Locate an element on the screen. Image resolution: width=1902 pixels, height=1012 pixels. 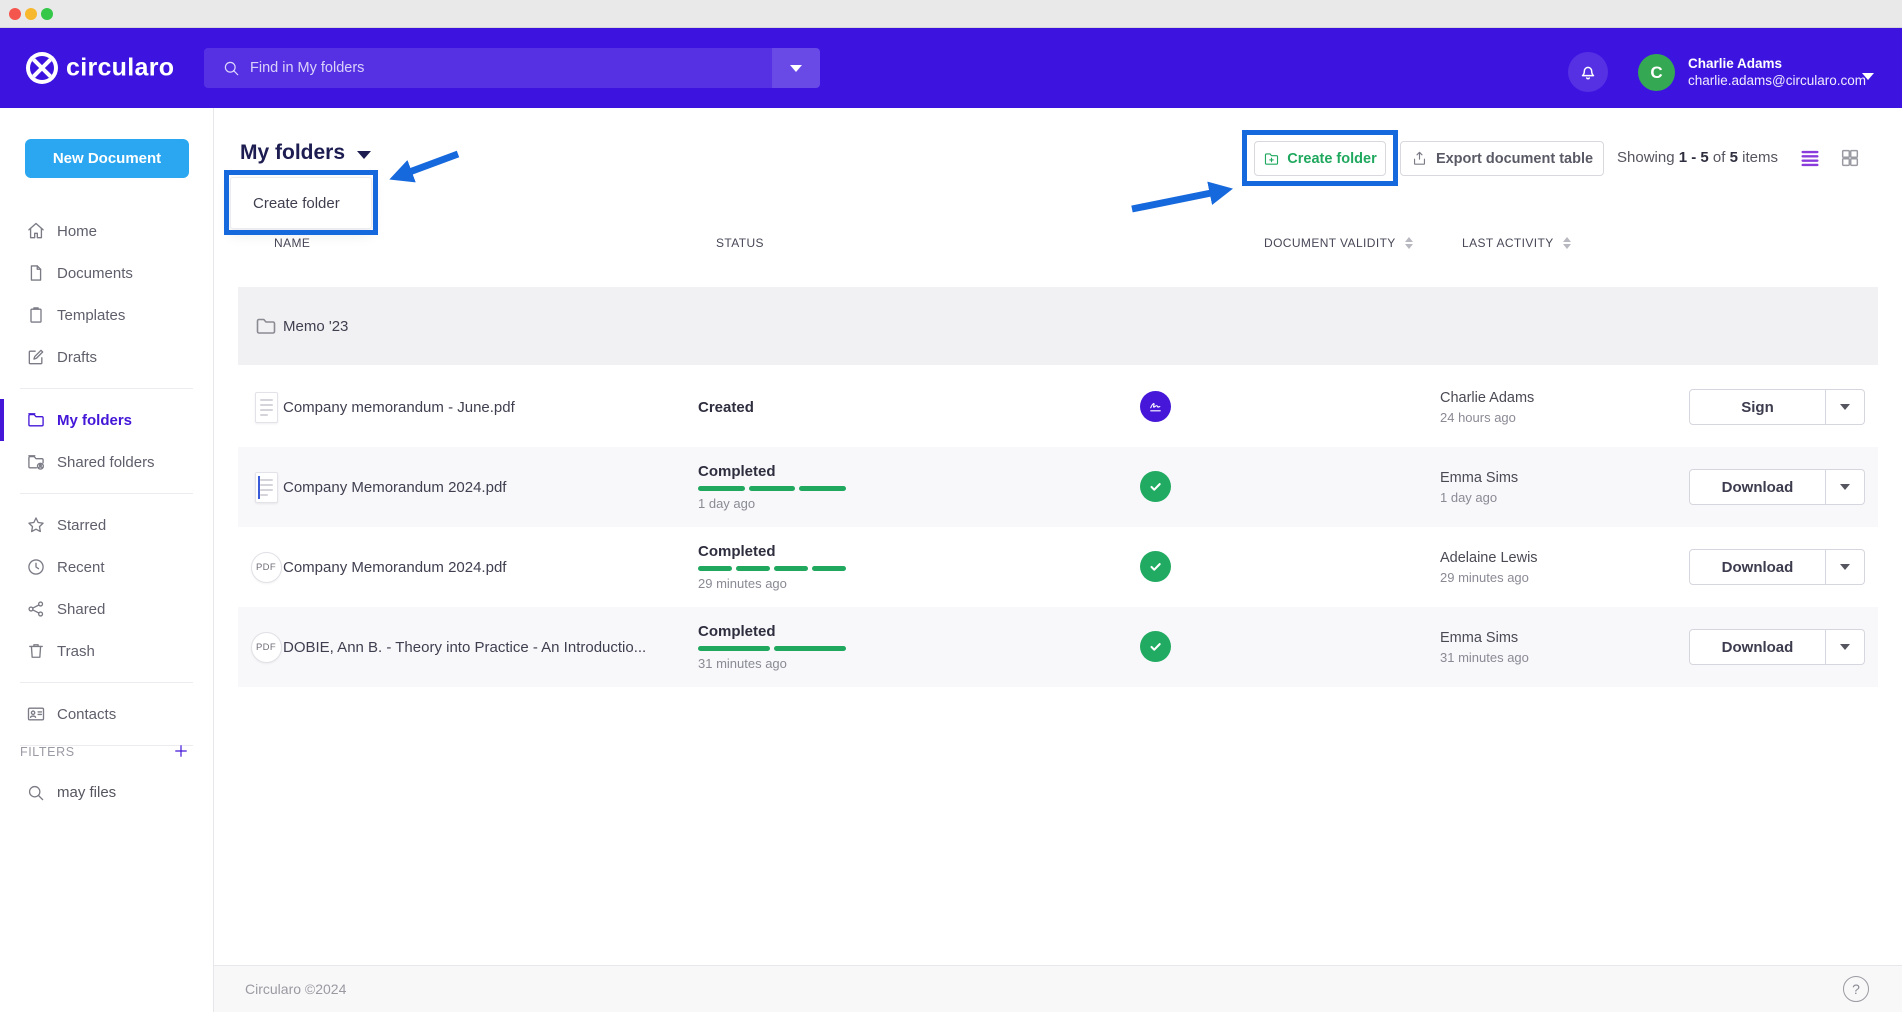
status-time: 1 day ago is located at coordinates (727, 503).